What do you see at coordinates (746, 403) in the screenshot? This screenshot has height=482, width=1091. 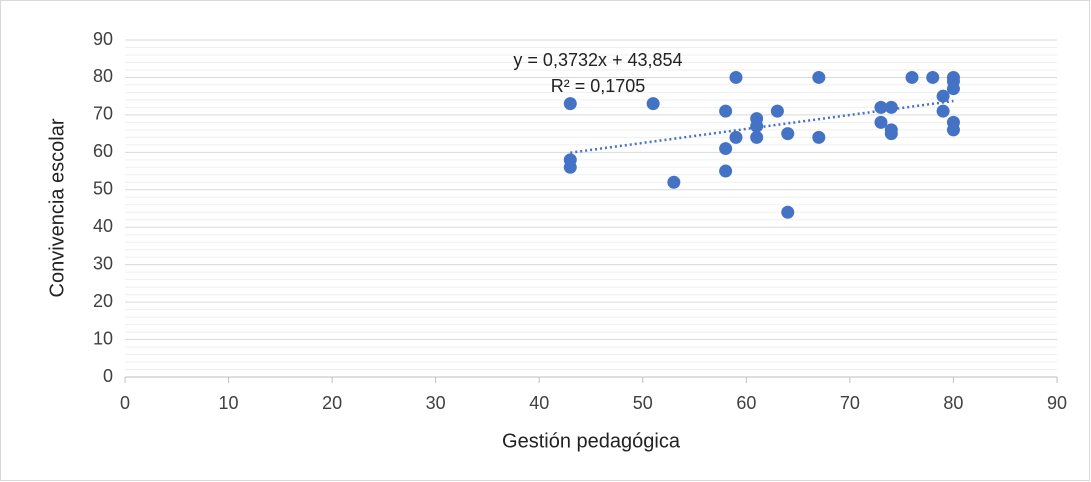 I see `x-tick-label: 60` at bounding box center [746, 403].